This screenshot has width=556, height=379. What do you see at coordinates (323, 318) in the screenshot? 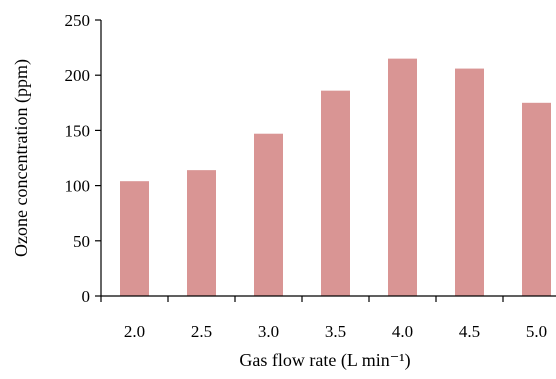
I see `x-ticks: 2.0 2.5 3.0 3.5 4.0 4.5 5.0` at bounding box center [323, 318].